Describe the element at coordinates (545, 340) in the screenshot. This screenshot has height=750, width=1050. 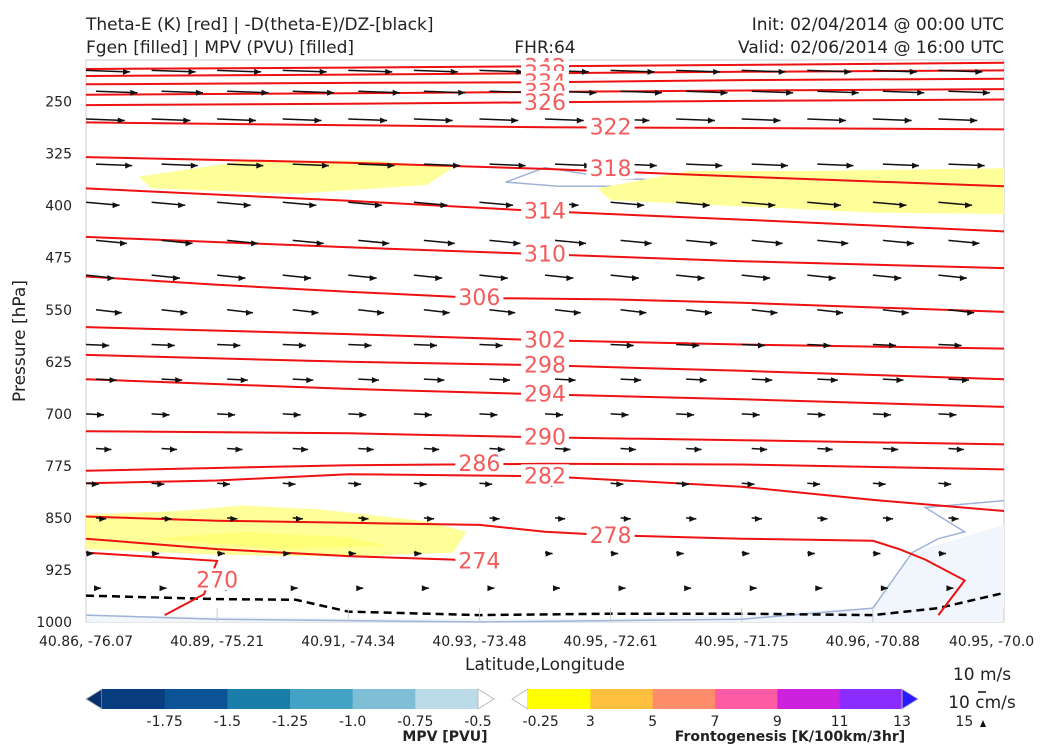
I see `theta-e-label-302: 302` at that location.